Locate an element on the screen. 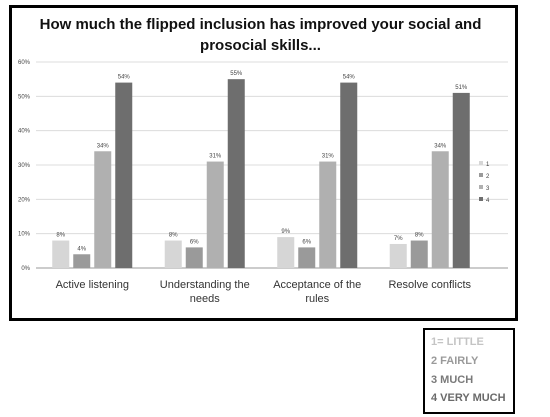  bar-data-label: 9% is located at coordinates (285, 232).